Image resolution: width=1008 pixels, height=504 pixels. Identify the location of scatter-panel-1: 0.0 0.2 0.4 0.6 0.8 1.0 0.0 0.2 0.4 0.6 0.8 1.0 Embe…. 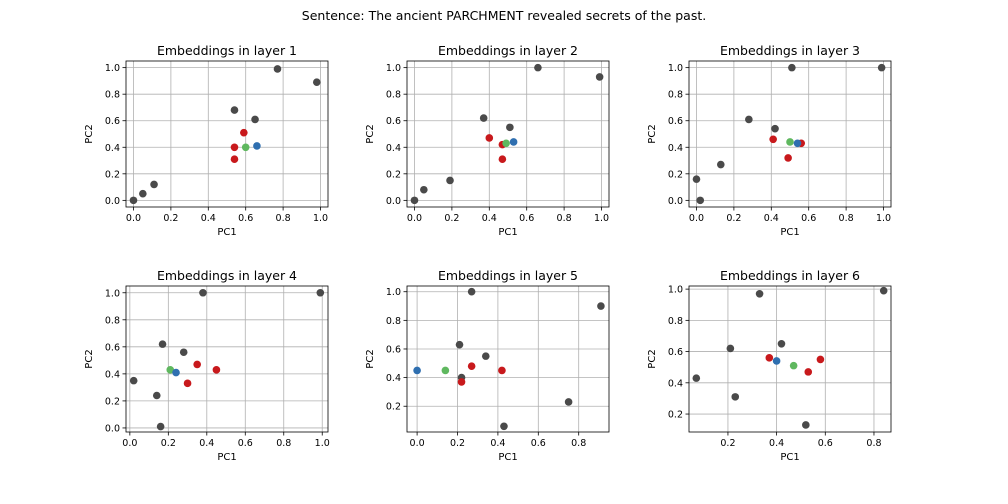
(206, 140).